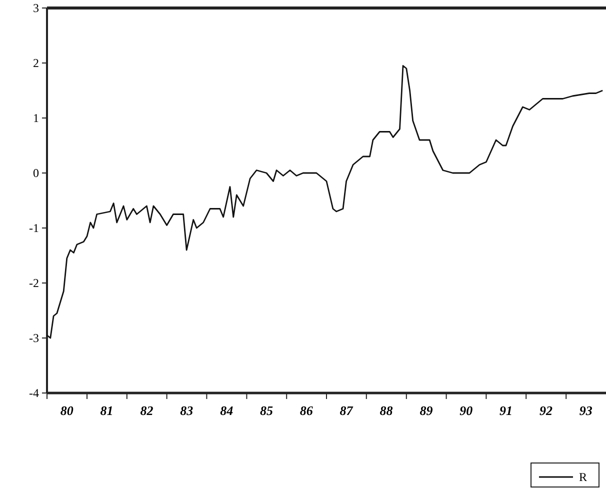 This screenshot has height=503, width=606. Describe the element at coordinates (583, 477) in the screenshot. I see `legend-label: R` at that location.